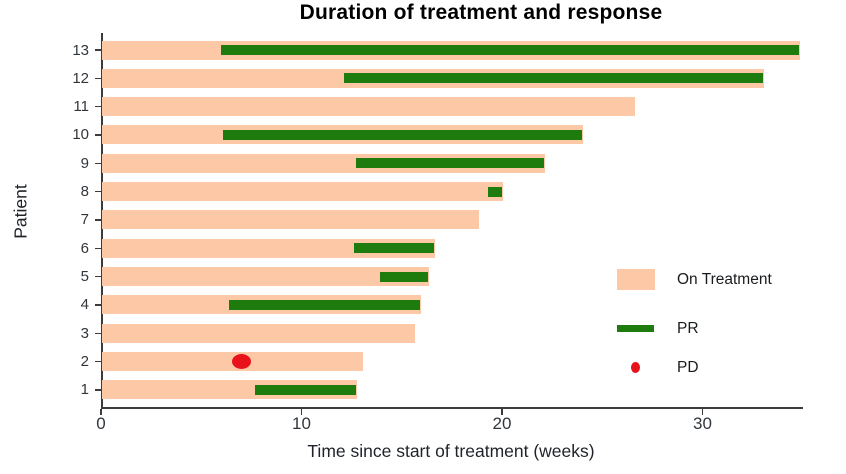 The height and width of the screenshot is (474, 846). I want to click on y-tick-label: 4, so click(84, 305).